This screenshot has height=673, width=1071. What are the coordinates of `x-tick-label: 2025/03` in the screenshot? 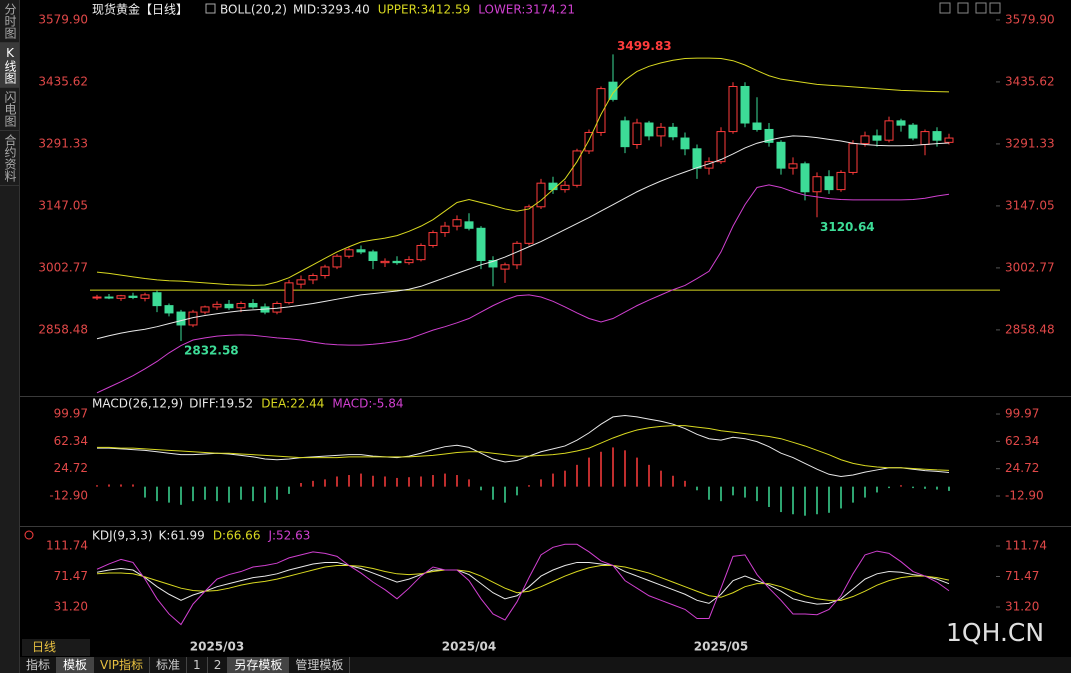 It's located at (217, 647).